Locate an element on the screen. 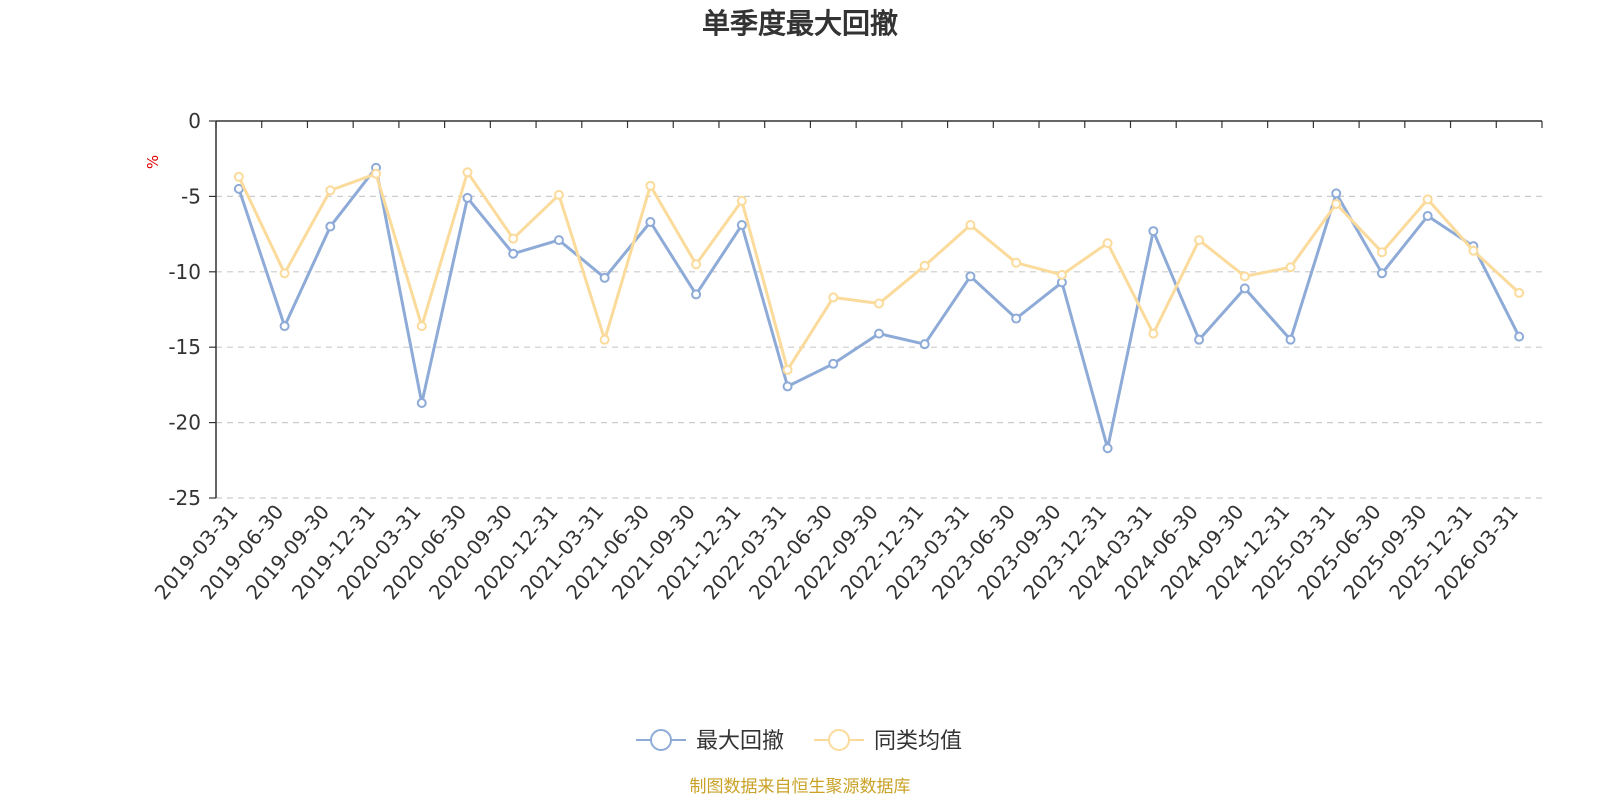 This screenshot has height=800, width=1600. legend-label-max-drawdown: 最大回撤 is located at coordinates (740, 741).